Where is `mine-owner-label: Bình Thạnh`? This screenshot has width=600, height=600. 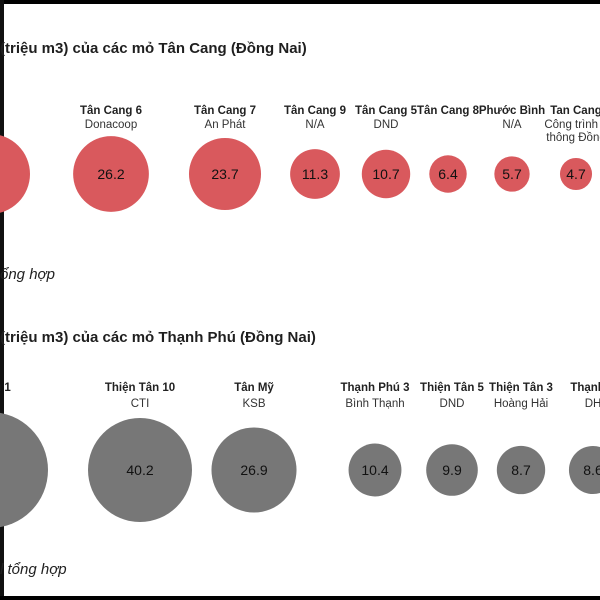
mine-owner-label: Bình Thạnh is located at coordinates (374, 404).